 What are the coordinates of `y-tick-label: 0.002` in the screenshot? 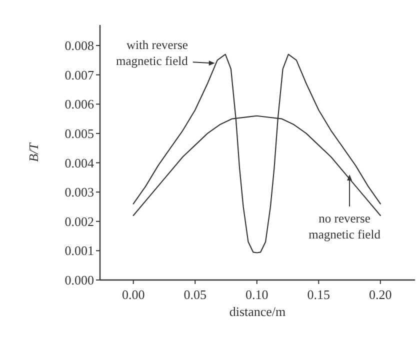 It's located at (79, 221).